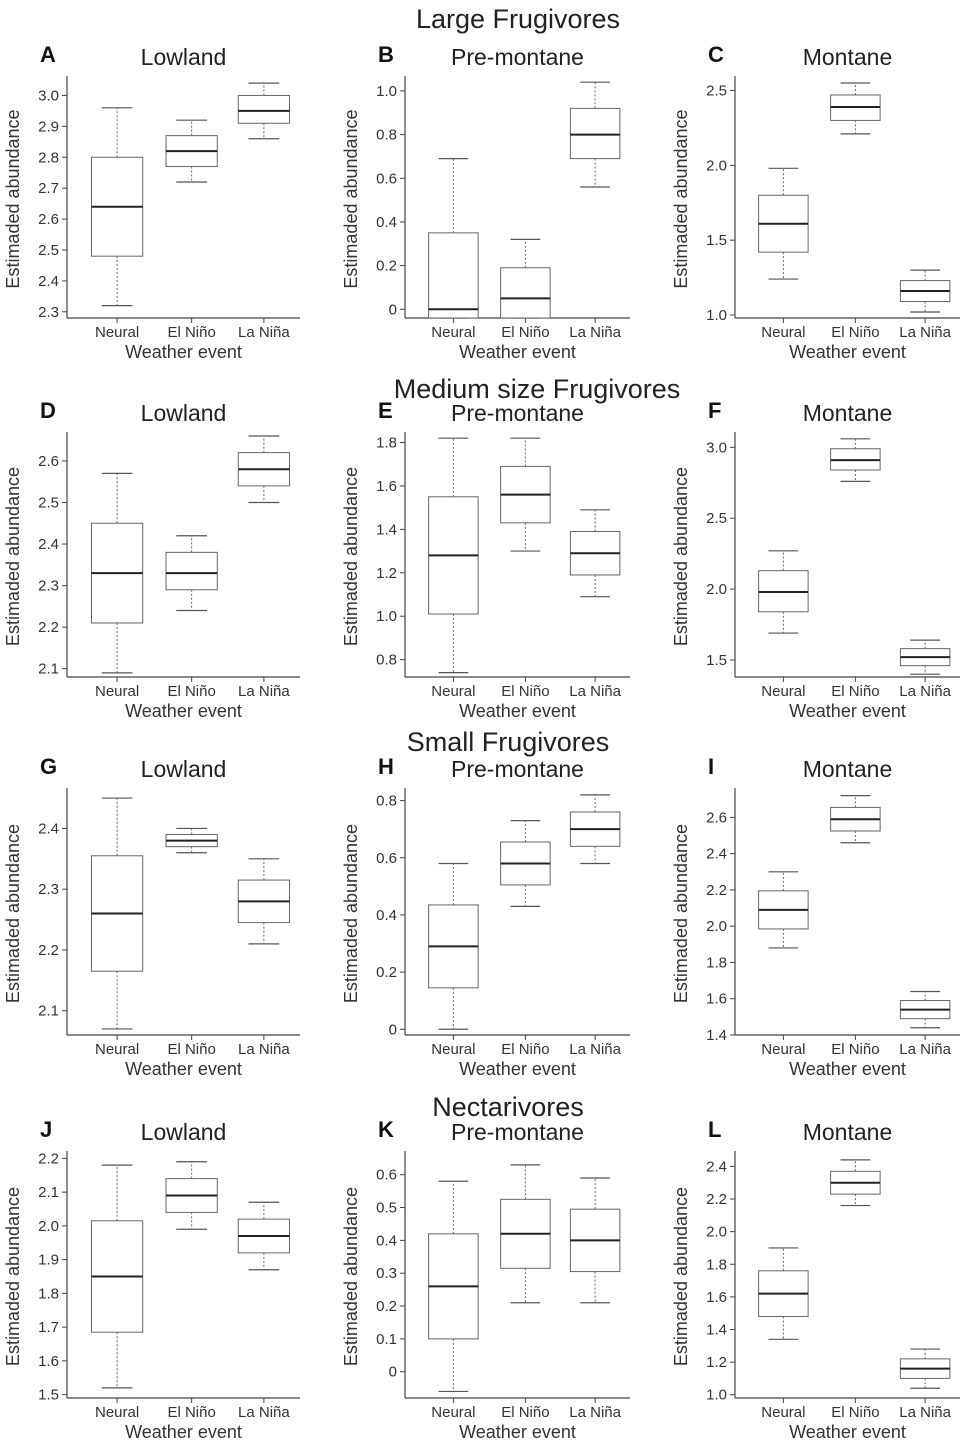  I want to click on y-tick-label: 0.6, so click(386, 858).